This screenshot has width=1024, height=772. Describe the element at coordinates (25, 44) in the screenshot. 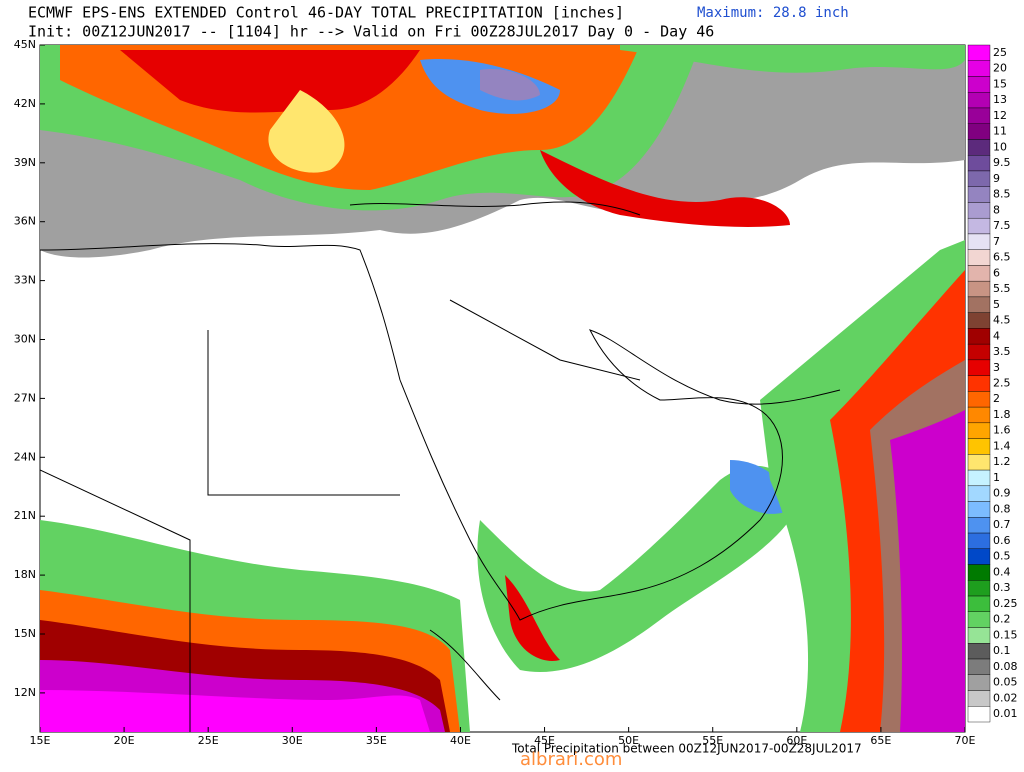

I see `latitude-label: 45N` at that location.